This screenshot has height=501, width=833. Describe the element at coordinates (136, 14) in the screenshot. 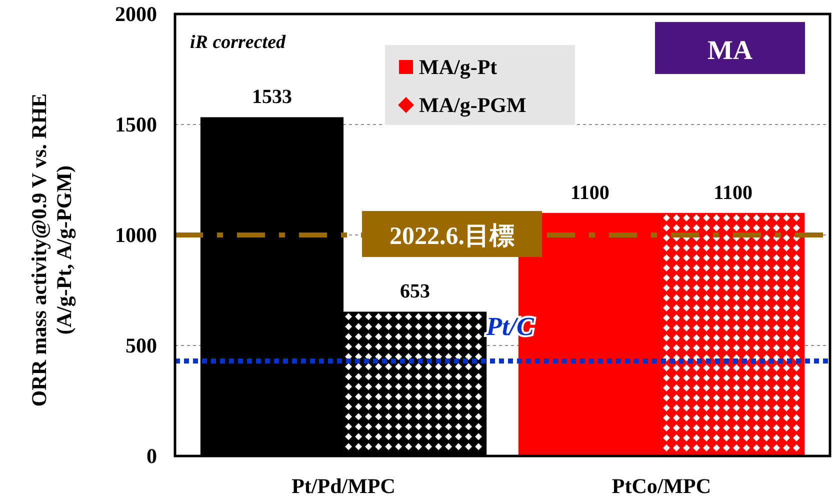

I see `y-tick-label: 2000` at that location.